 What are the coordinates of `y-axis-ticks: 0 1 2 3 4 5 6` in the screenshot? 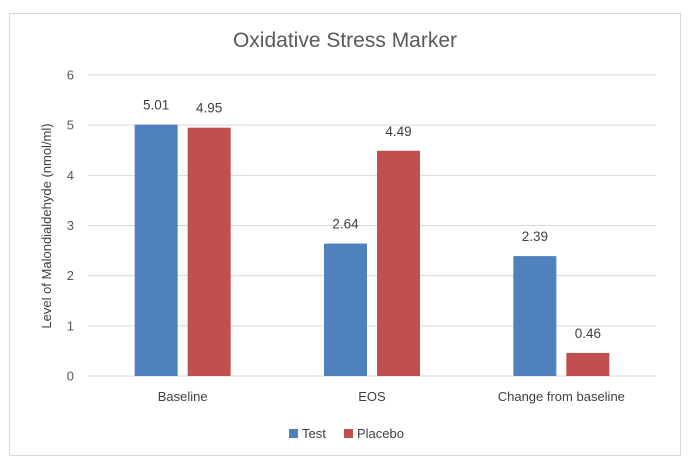 It's located at (70, 226).